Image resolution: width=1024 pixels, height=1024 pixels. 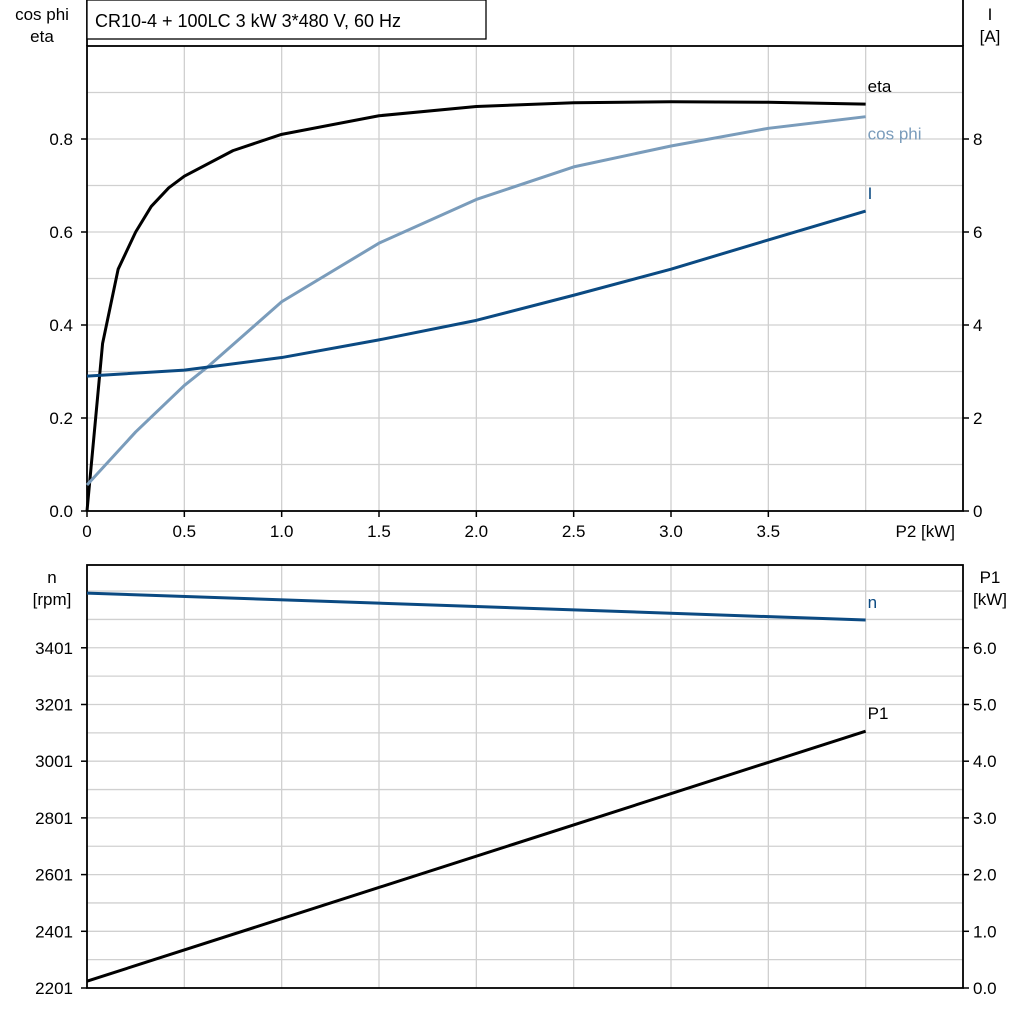 I want to click on series-label-cos-phi: cos phi, so click(x=895, y=134).